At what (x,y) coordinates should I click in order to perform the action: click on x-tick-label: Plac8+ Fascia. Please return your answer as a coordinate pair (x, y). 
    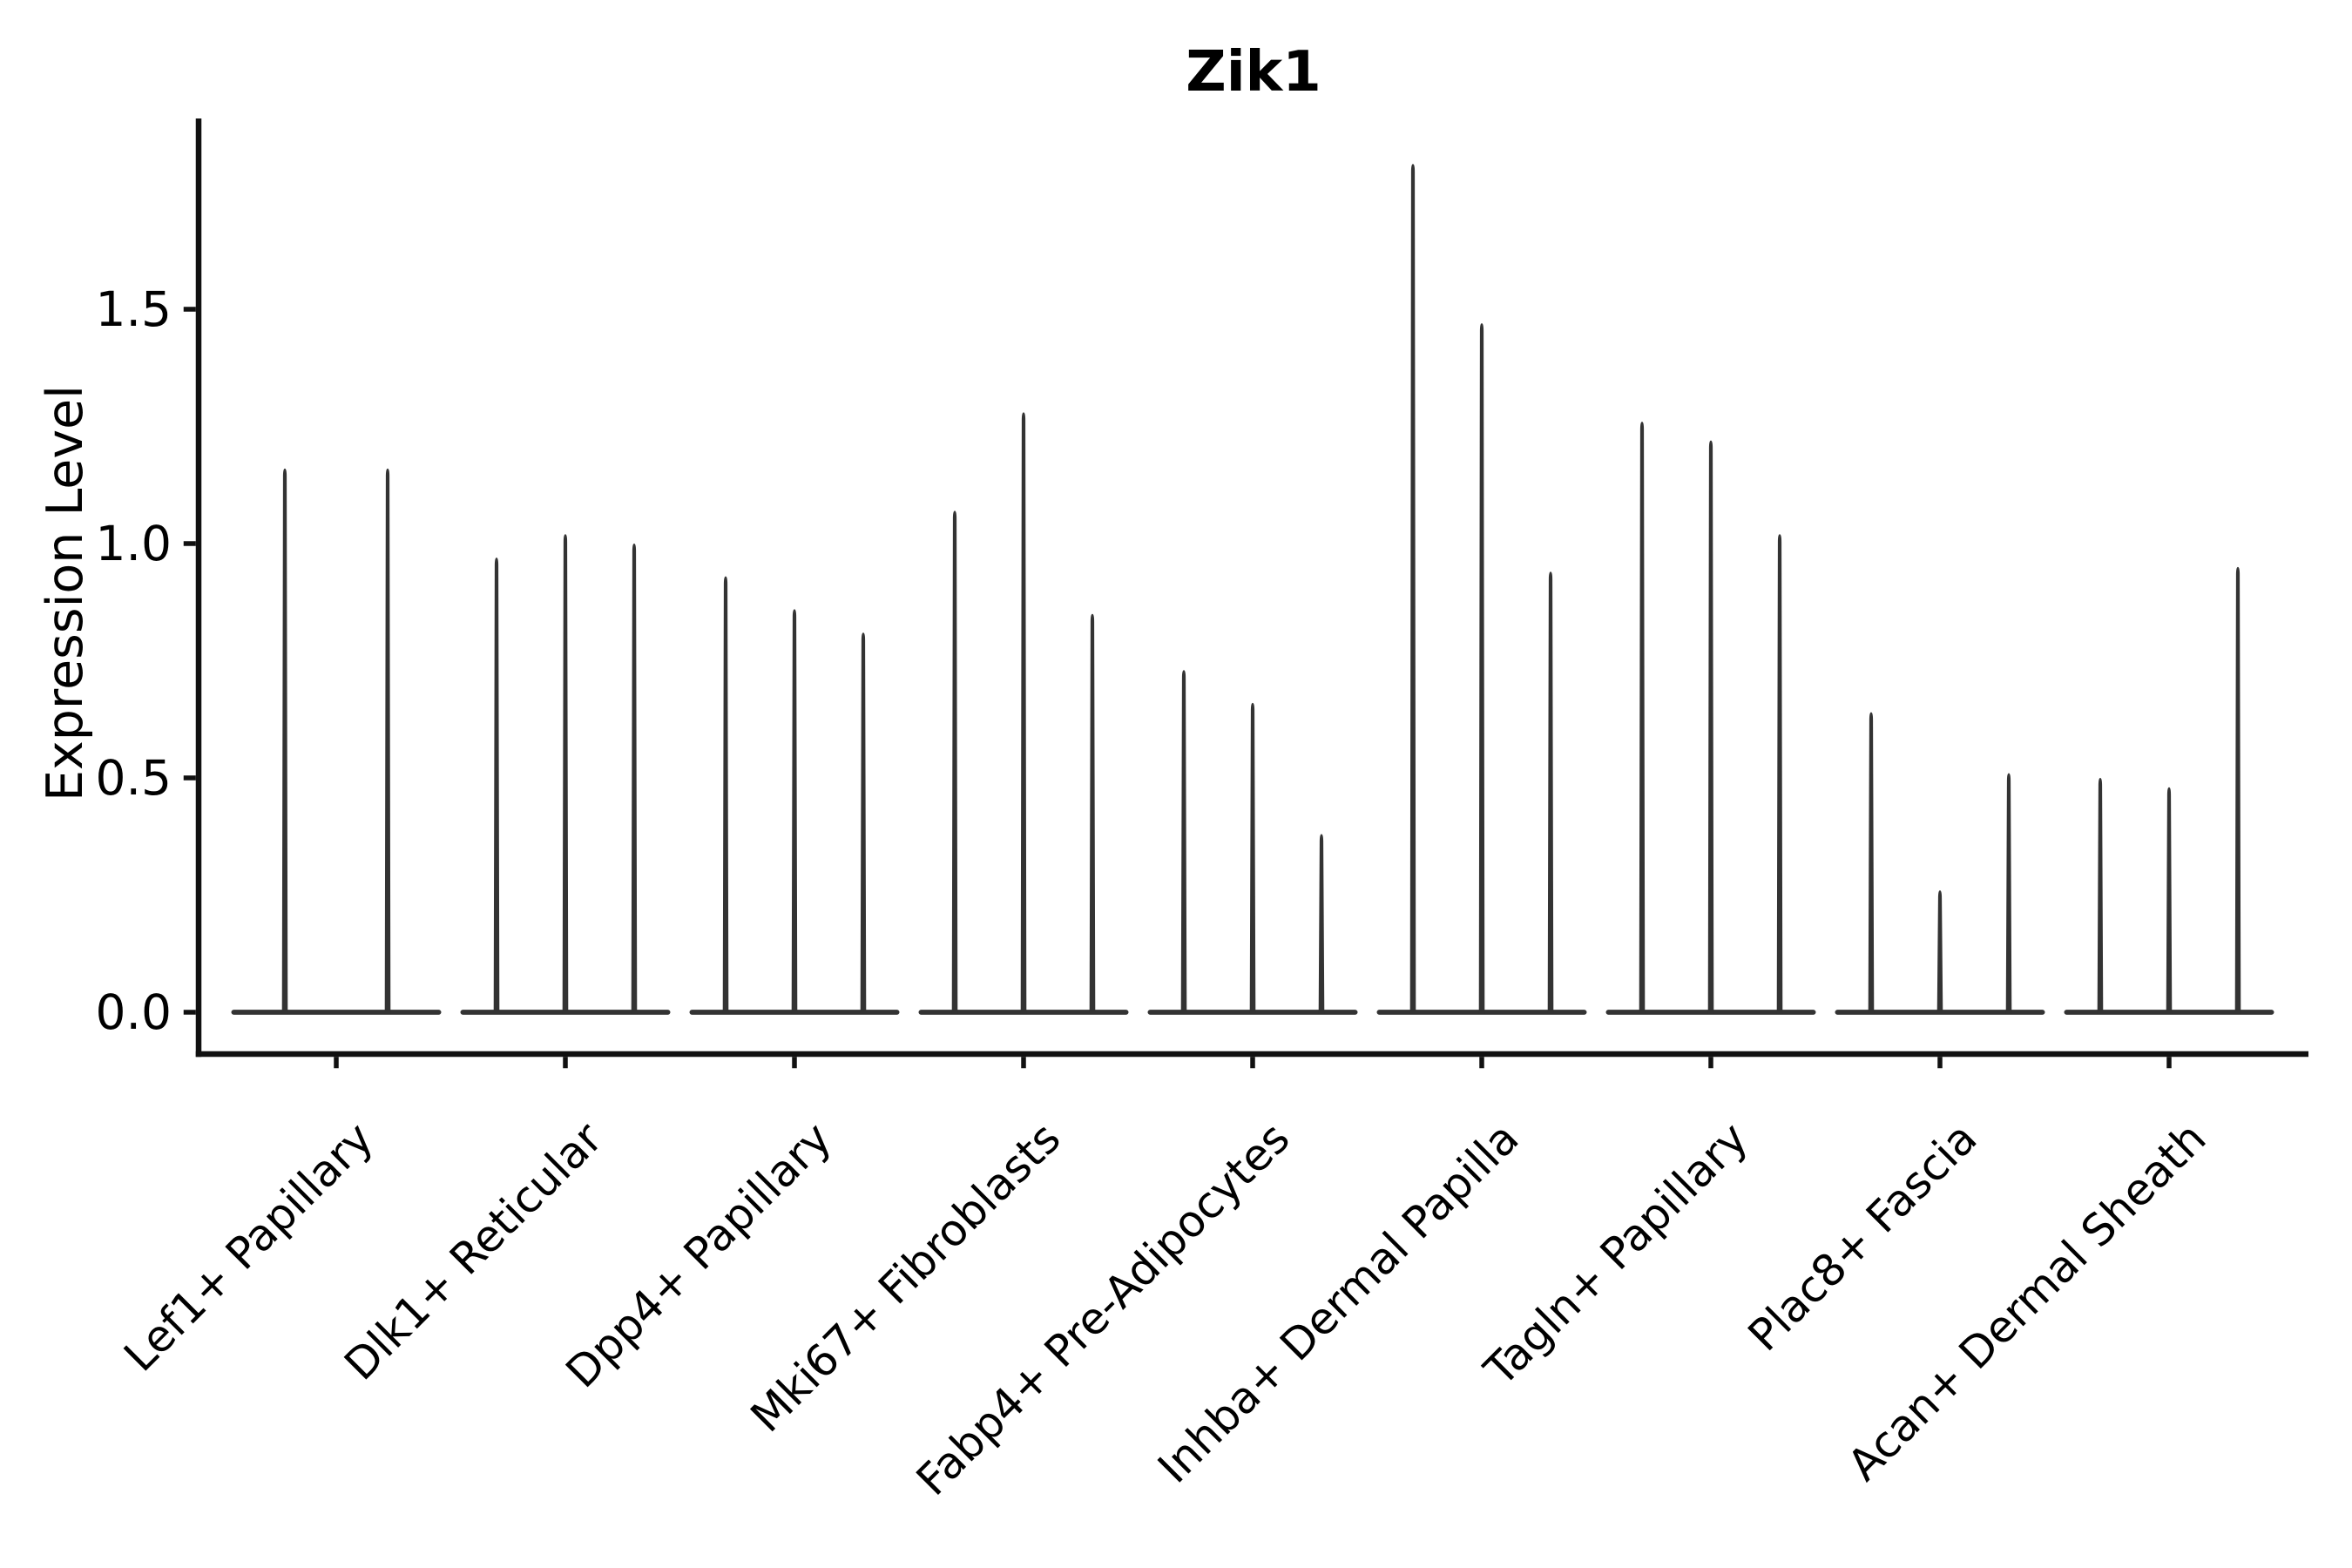
    Looking at the image, I should click on (1863, 1236).